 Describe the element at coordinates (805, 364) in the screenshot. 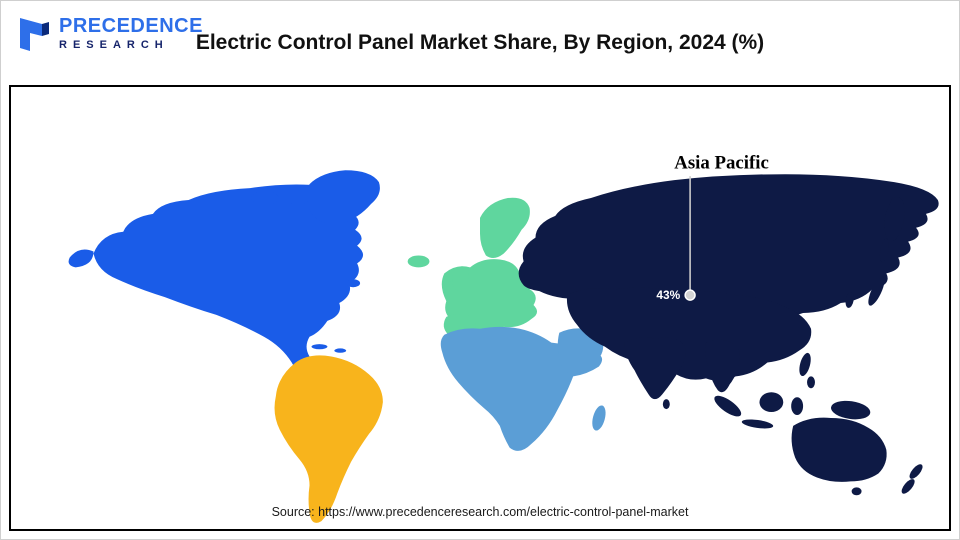

I see `philippines` at that location.